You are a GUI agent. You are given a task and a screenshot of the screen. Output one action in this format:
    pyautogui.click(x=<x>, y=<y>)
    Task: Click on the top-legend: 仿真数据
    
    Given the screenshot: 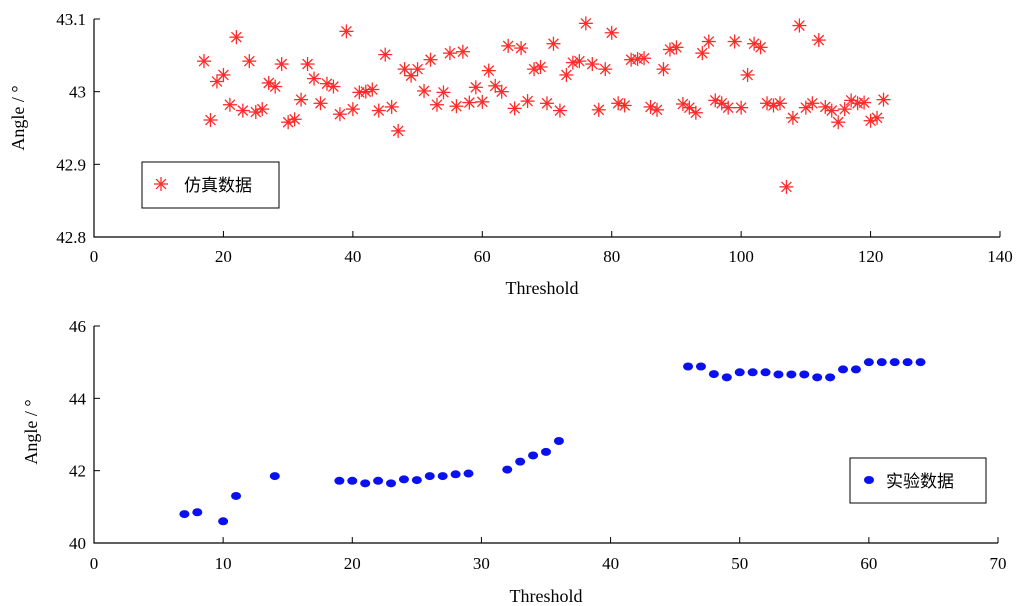 What is the action you would take?
    pyautogui.click(x=210, y=185)
    